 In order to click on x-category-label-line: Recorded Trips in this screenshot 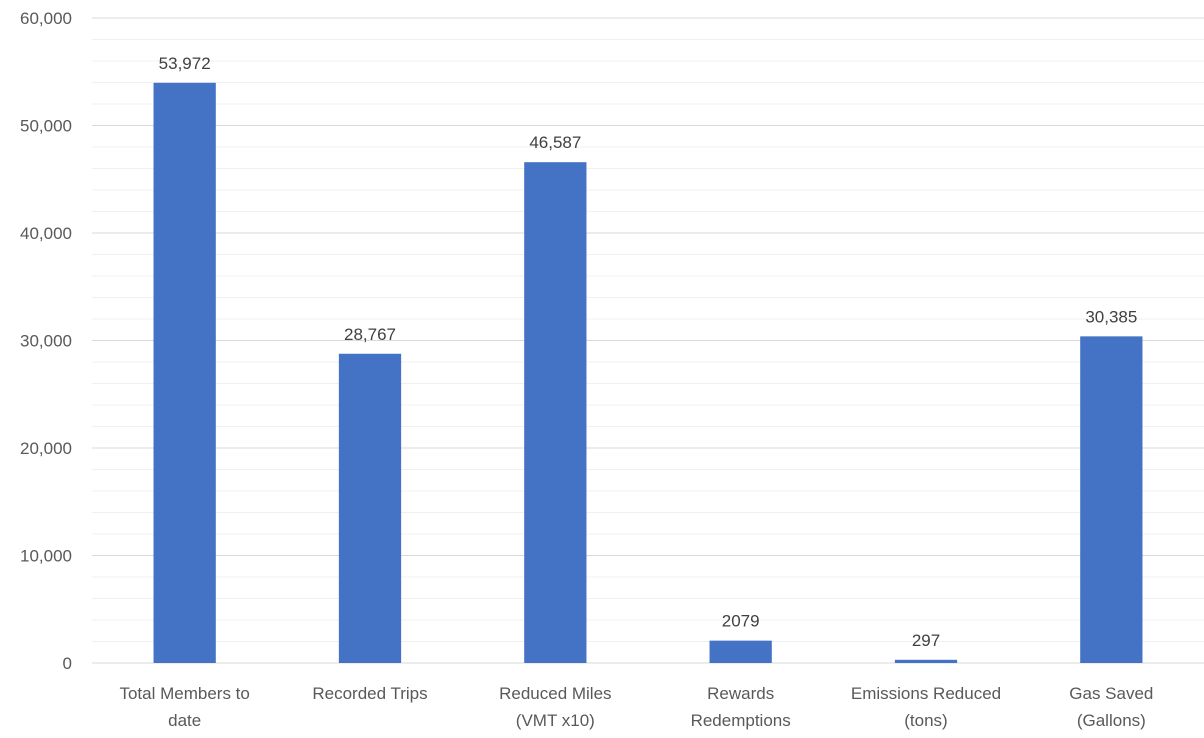, I will do `click(369, 693)`.